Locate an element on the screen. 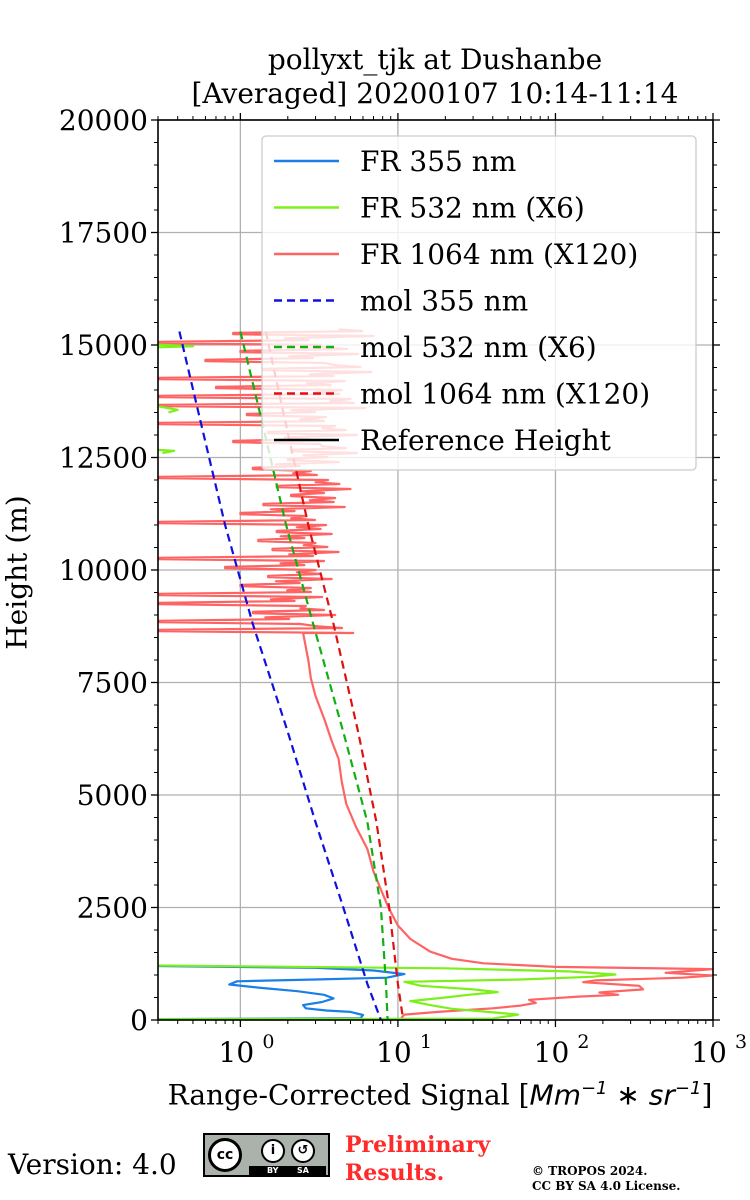  x-label-prefix: Range-Corrected Signal [ is located at coordinates (348, 1095).